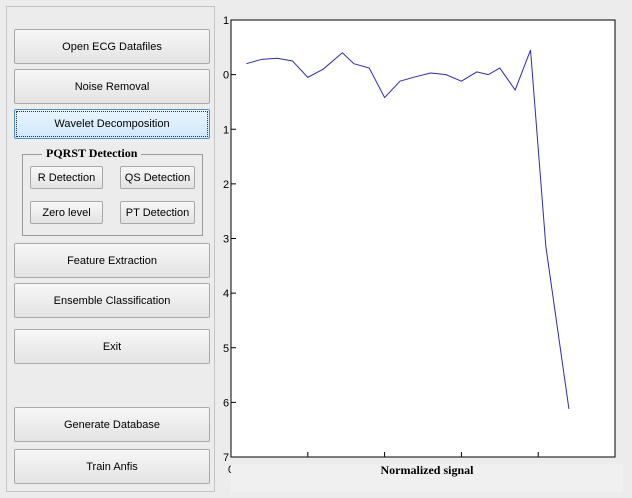  What do you see at coordinates (92, 153) in the screenshot?
I see `pqrst-detection-title: PQRST Detection` at bounding box center [92, 153].